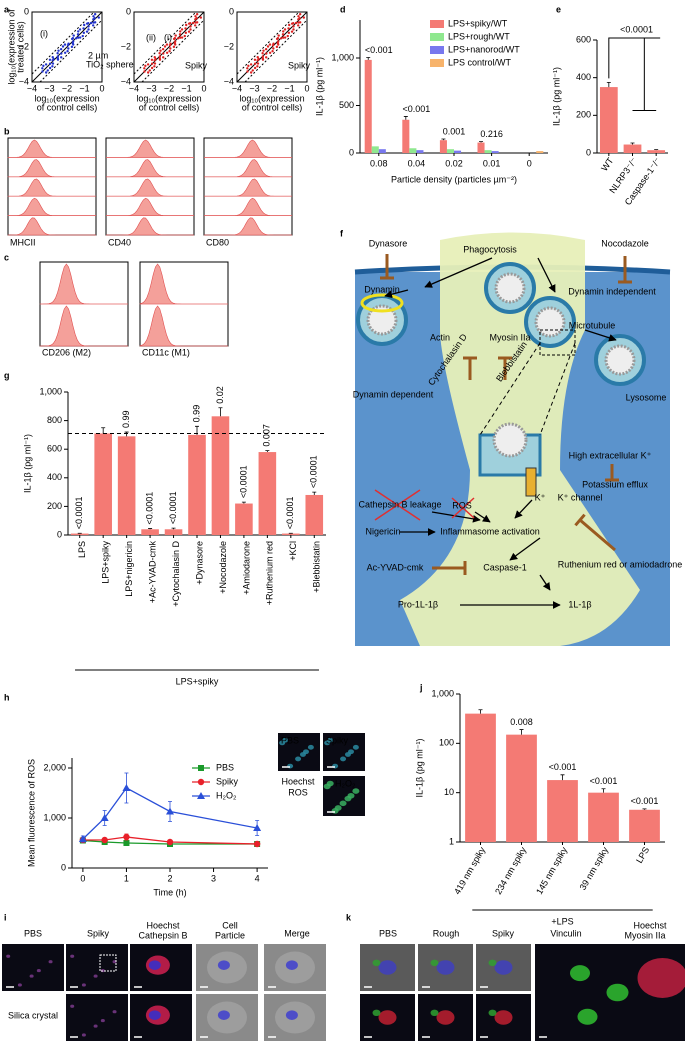  I want to click on histogram-frame, so click(52, 186).